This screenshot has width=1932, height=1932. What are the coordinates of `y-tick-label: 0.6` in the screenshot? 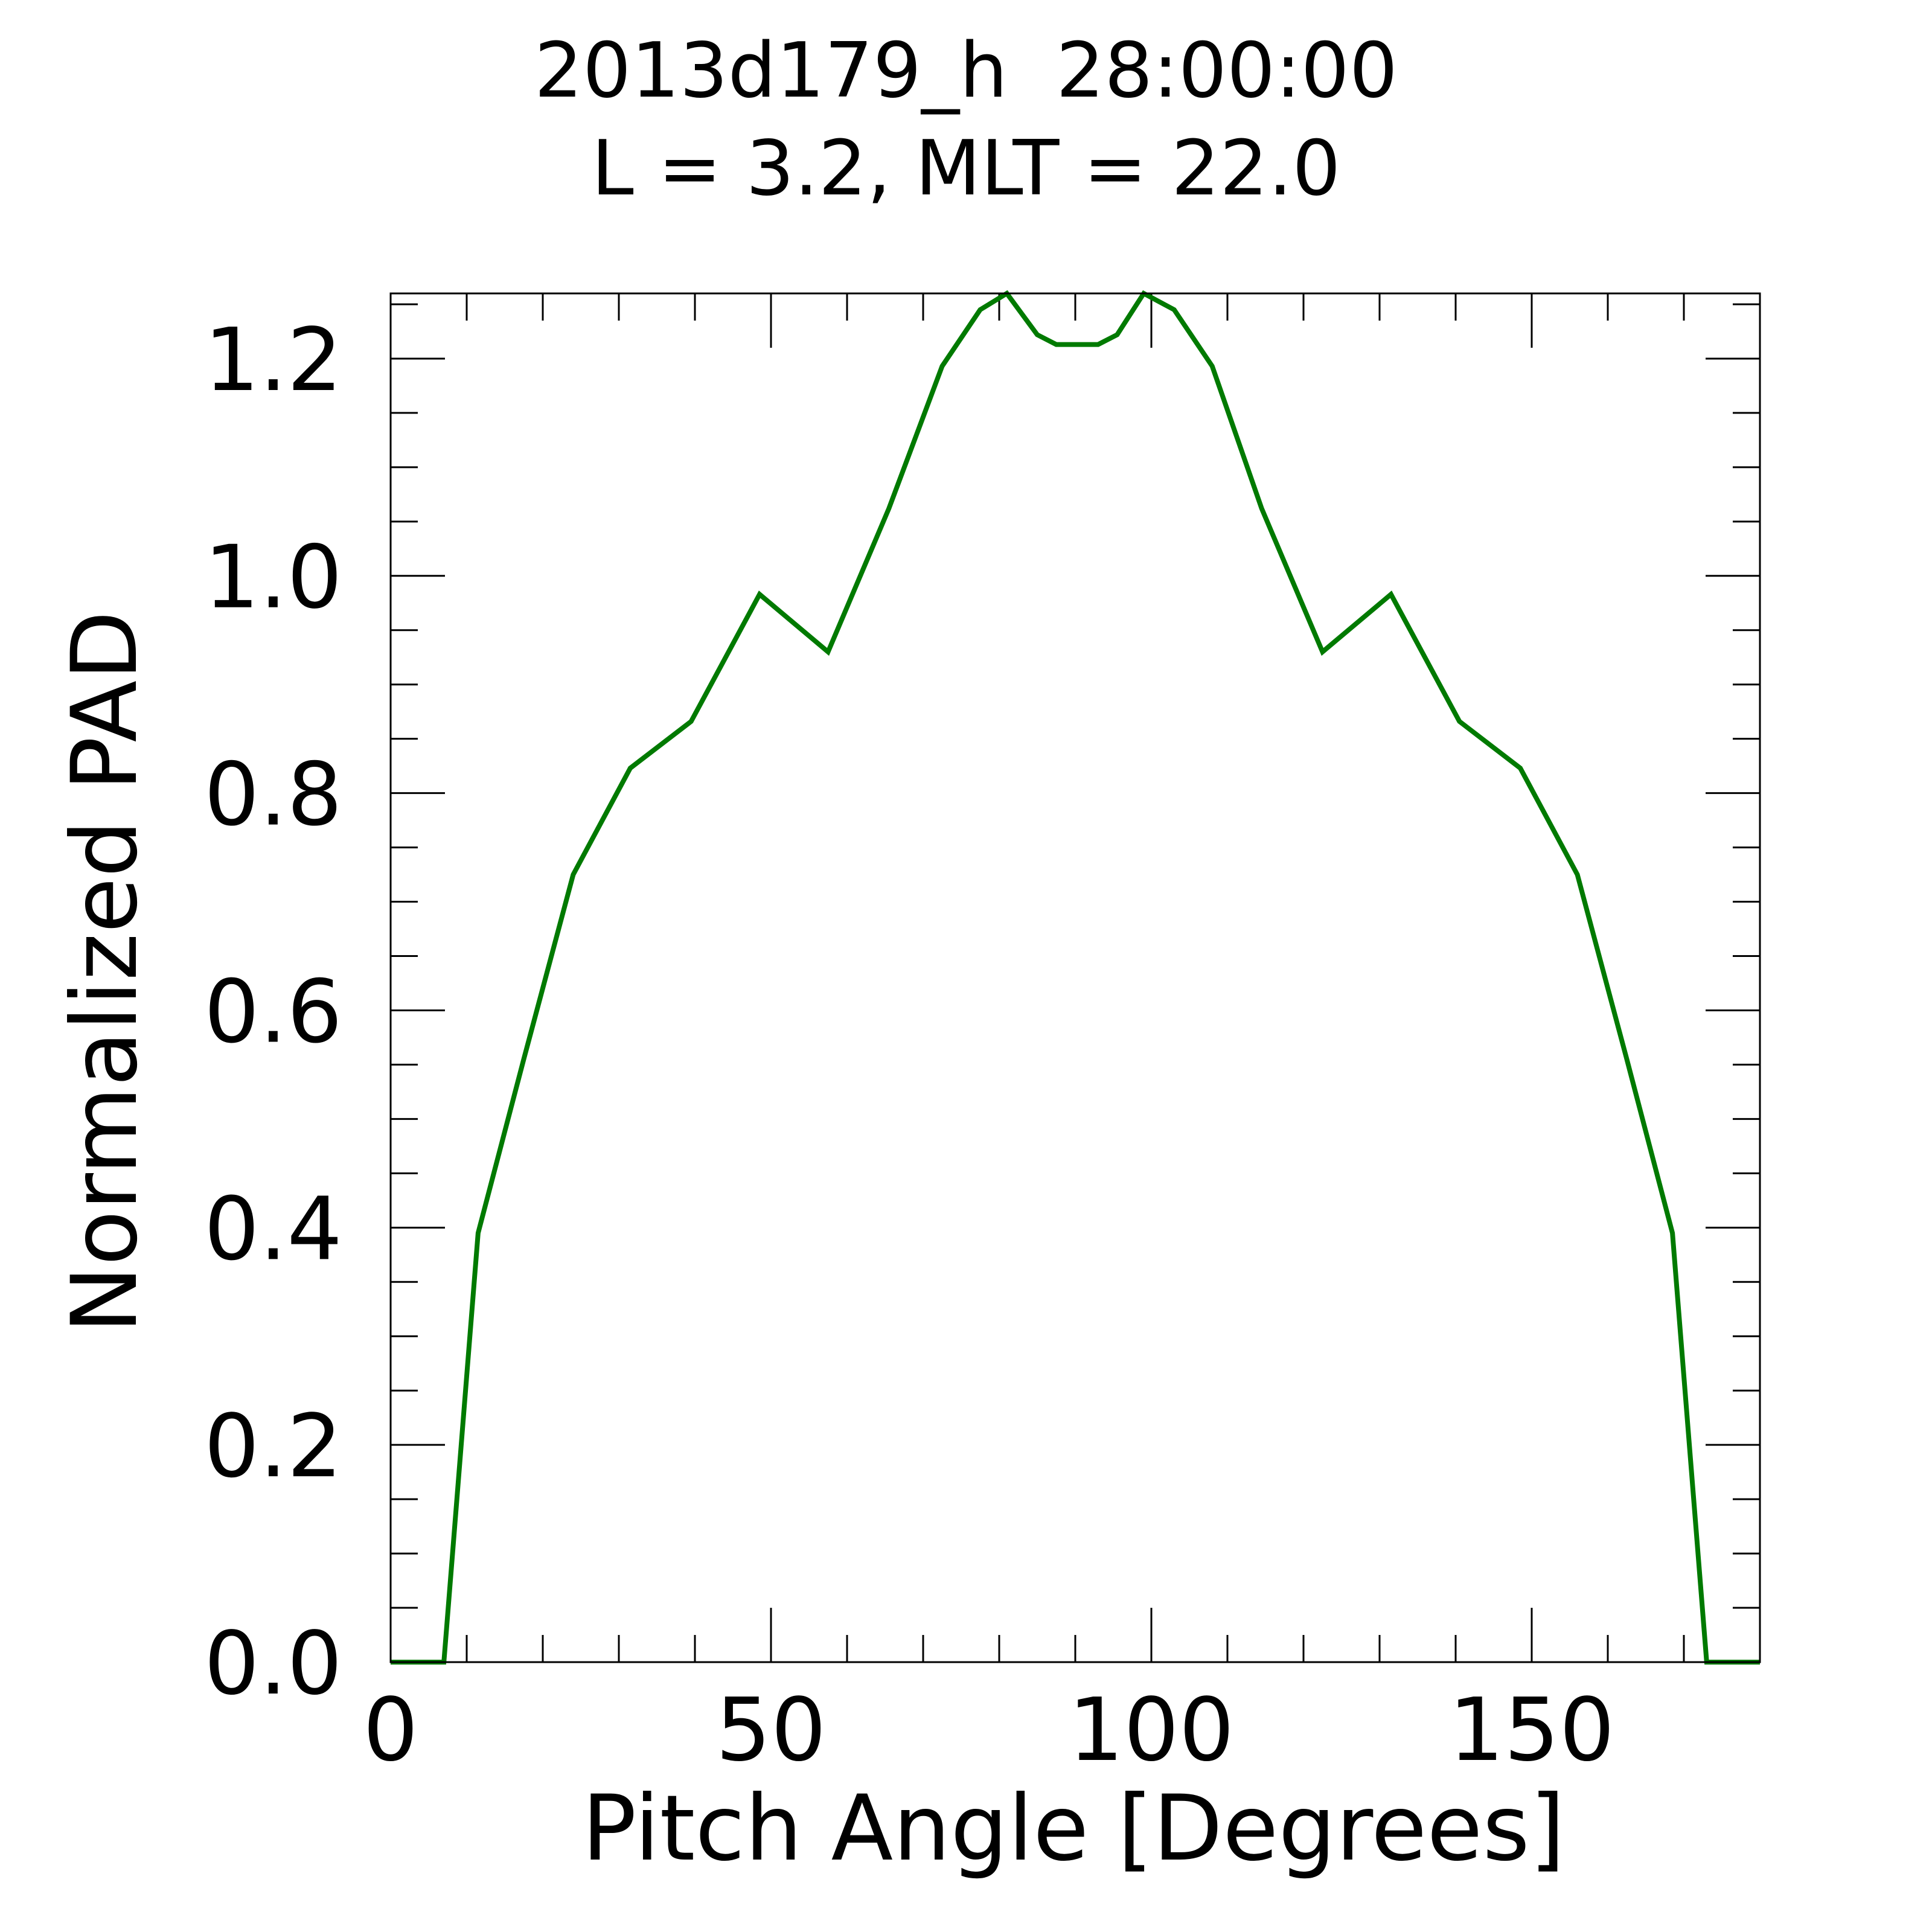 It's located at (273, 1011).